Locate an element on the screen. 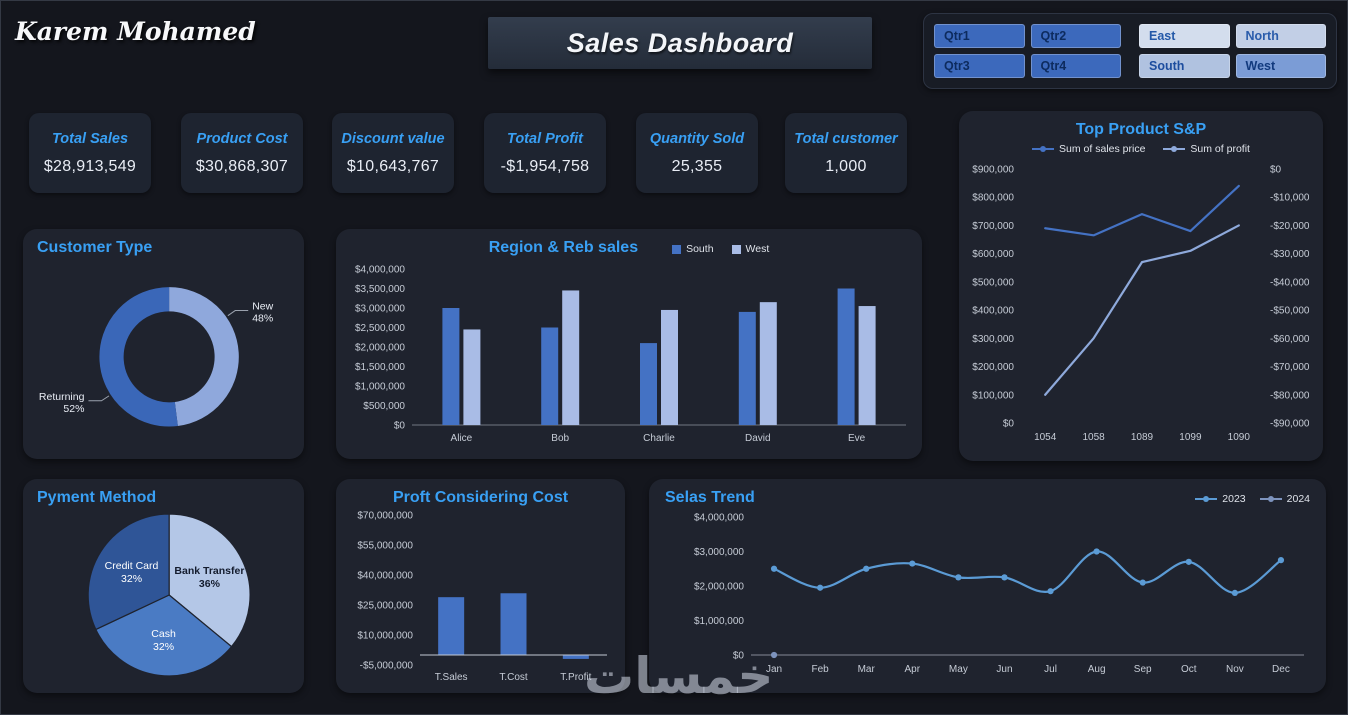  dashboard-title-box: Sales Dashboard is located at coordinates (680, 43).